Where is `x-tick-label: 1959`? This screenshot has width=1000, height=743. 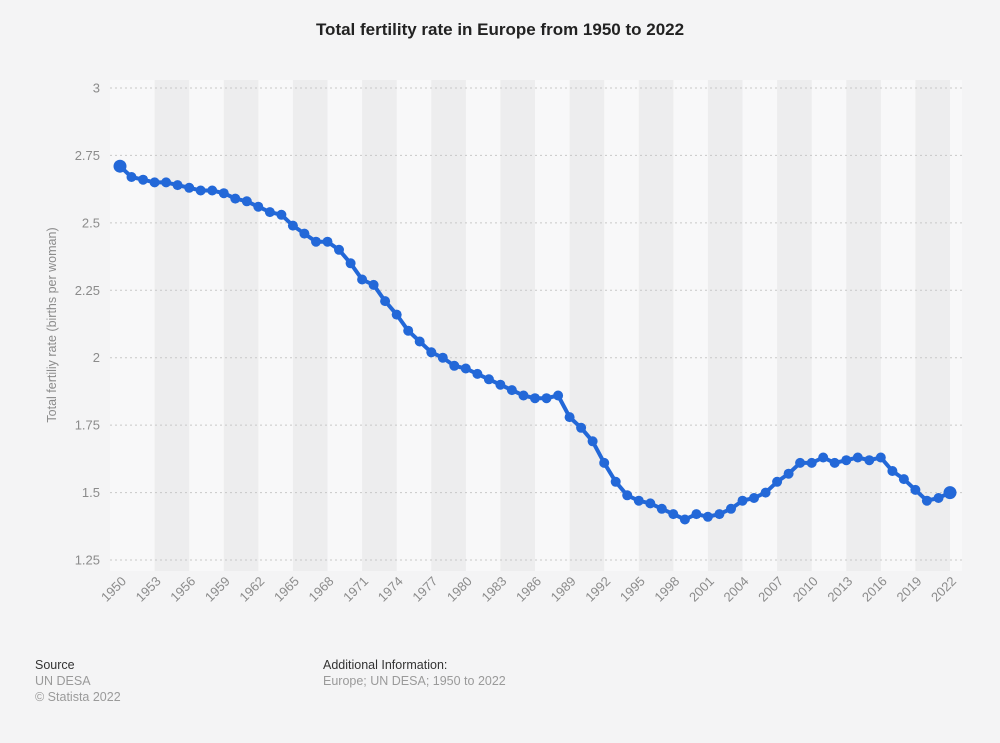
x-tick-label: 1959 is located at coordinates (217, 589).